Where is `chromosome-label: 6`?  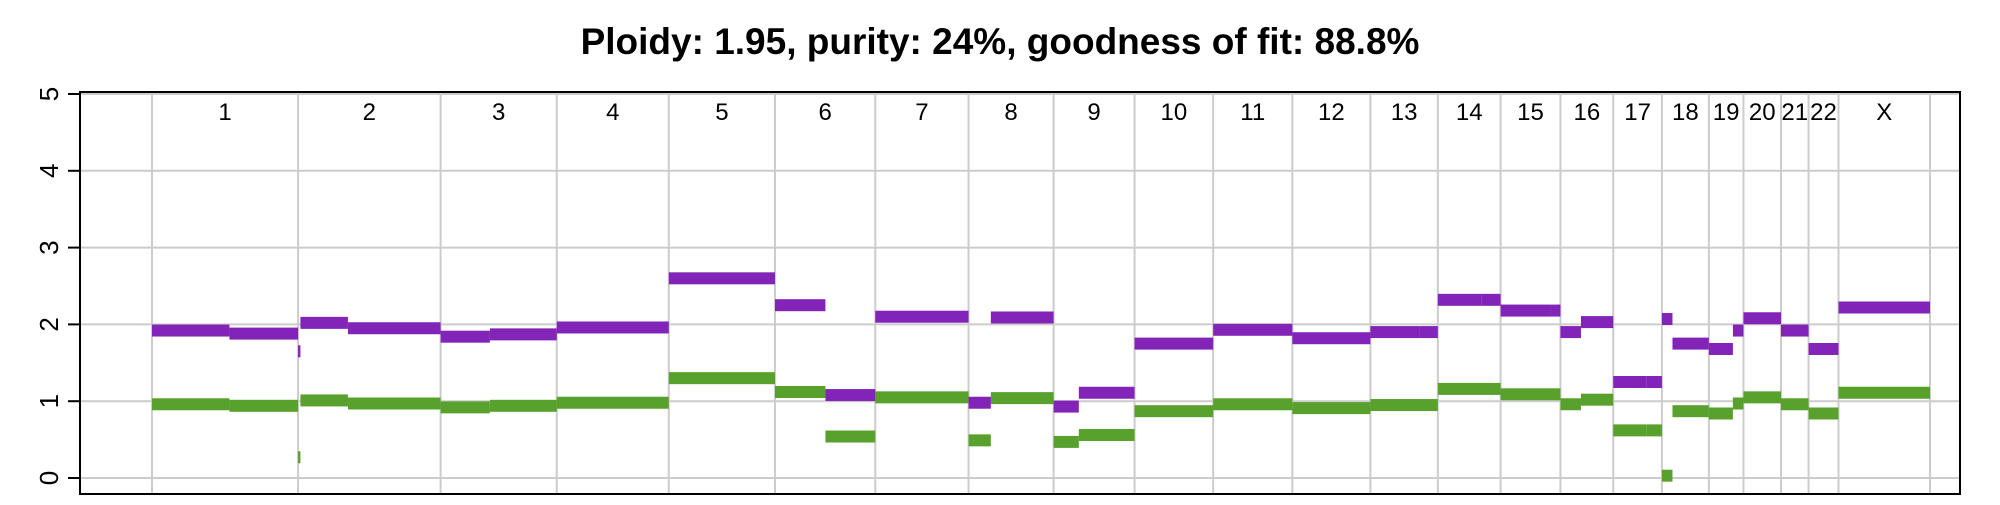 chromosome-label: 6 is located at coordinates (824, 112).